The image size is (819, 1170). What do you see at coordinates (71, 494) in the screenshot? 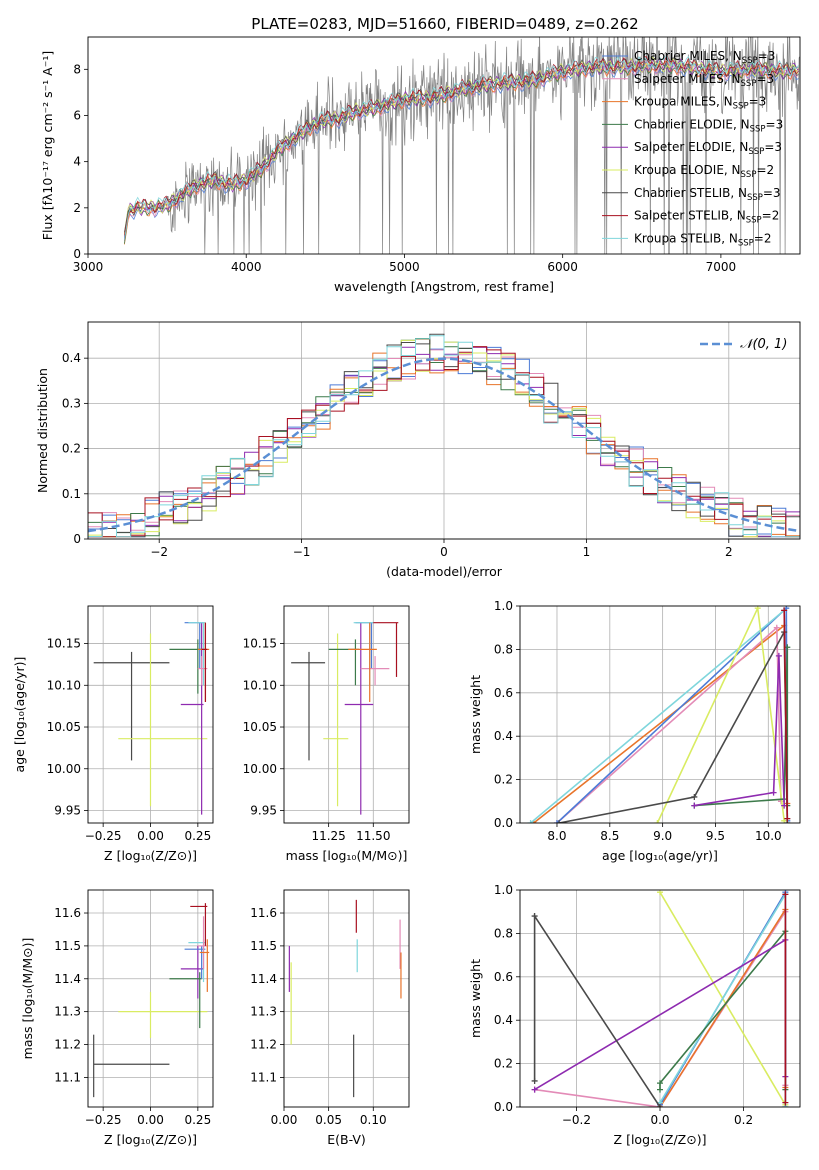
I see `y-tick-label: 0.1` at bounding box center [71, 494].